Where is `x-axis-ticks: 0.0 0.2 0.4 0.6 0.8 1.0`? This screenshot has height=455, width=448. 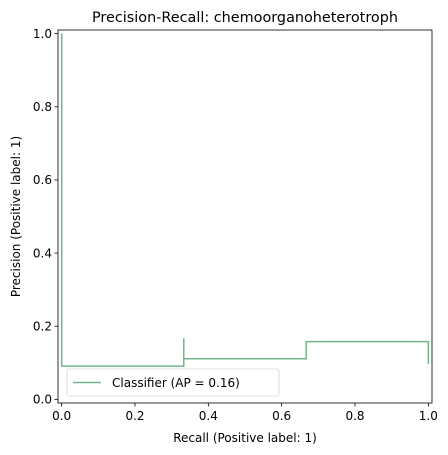
x-axis-ticks: 0.0 0.2 0.4 0.6 0.8 1.0 is located at coordinates (245, 413).